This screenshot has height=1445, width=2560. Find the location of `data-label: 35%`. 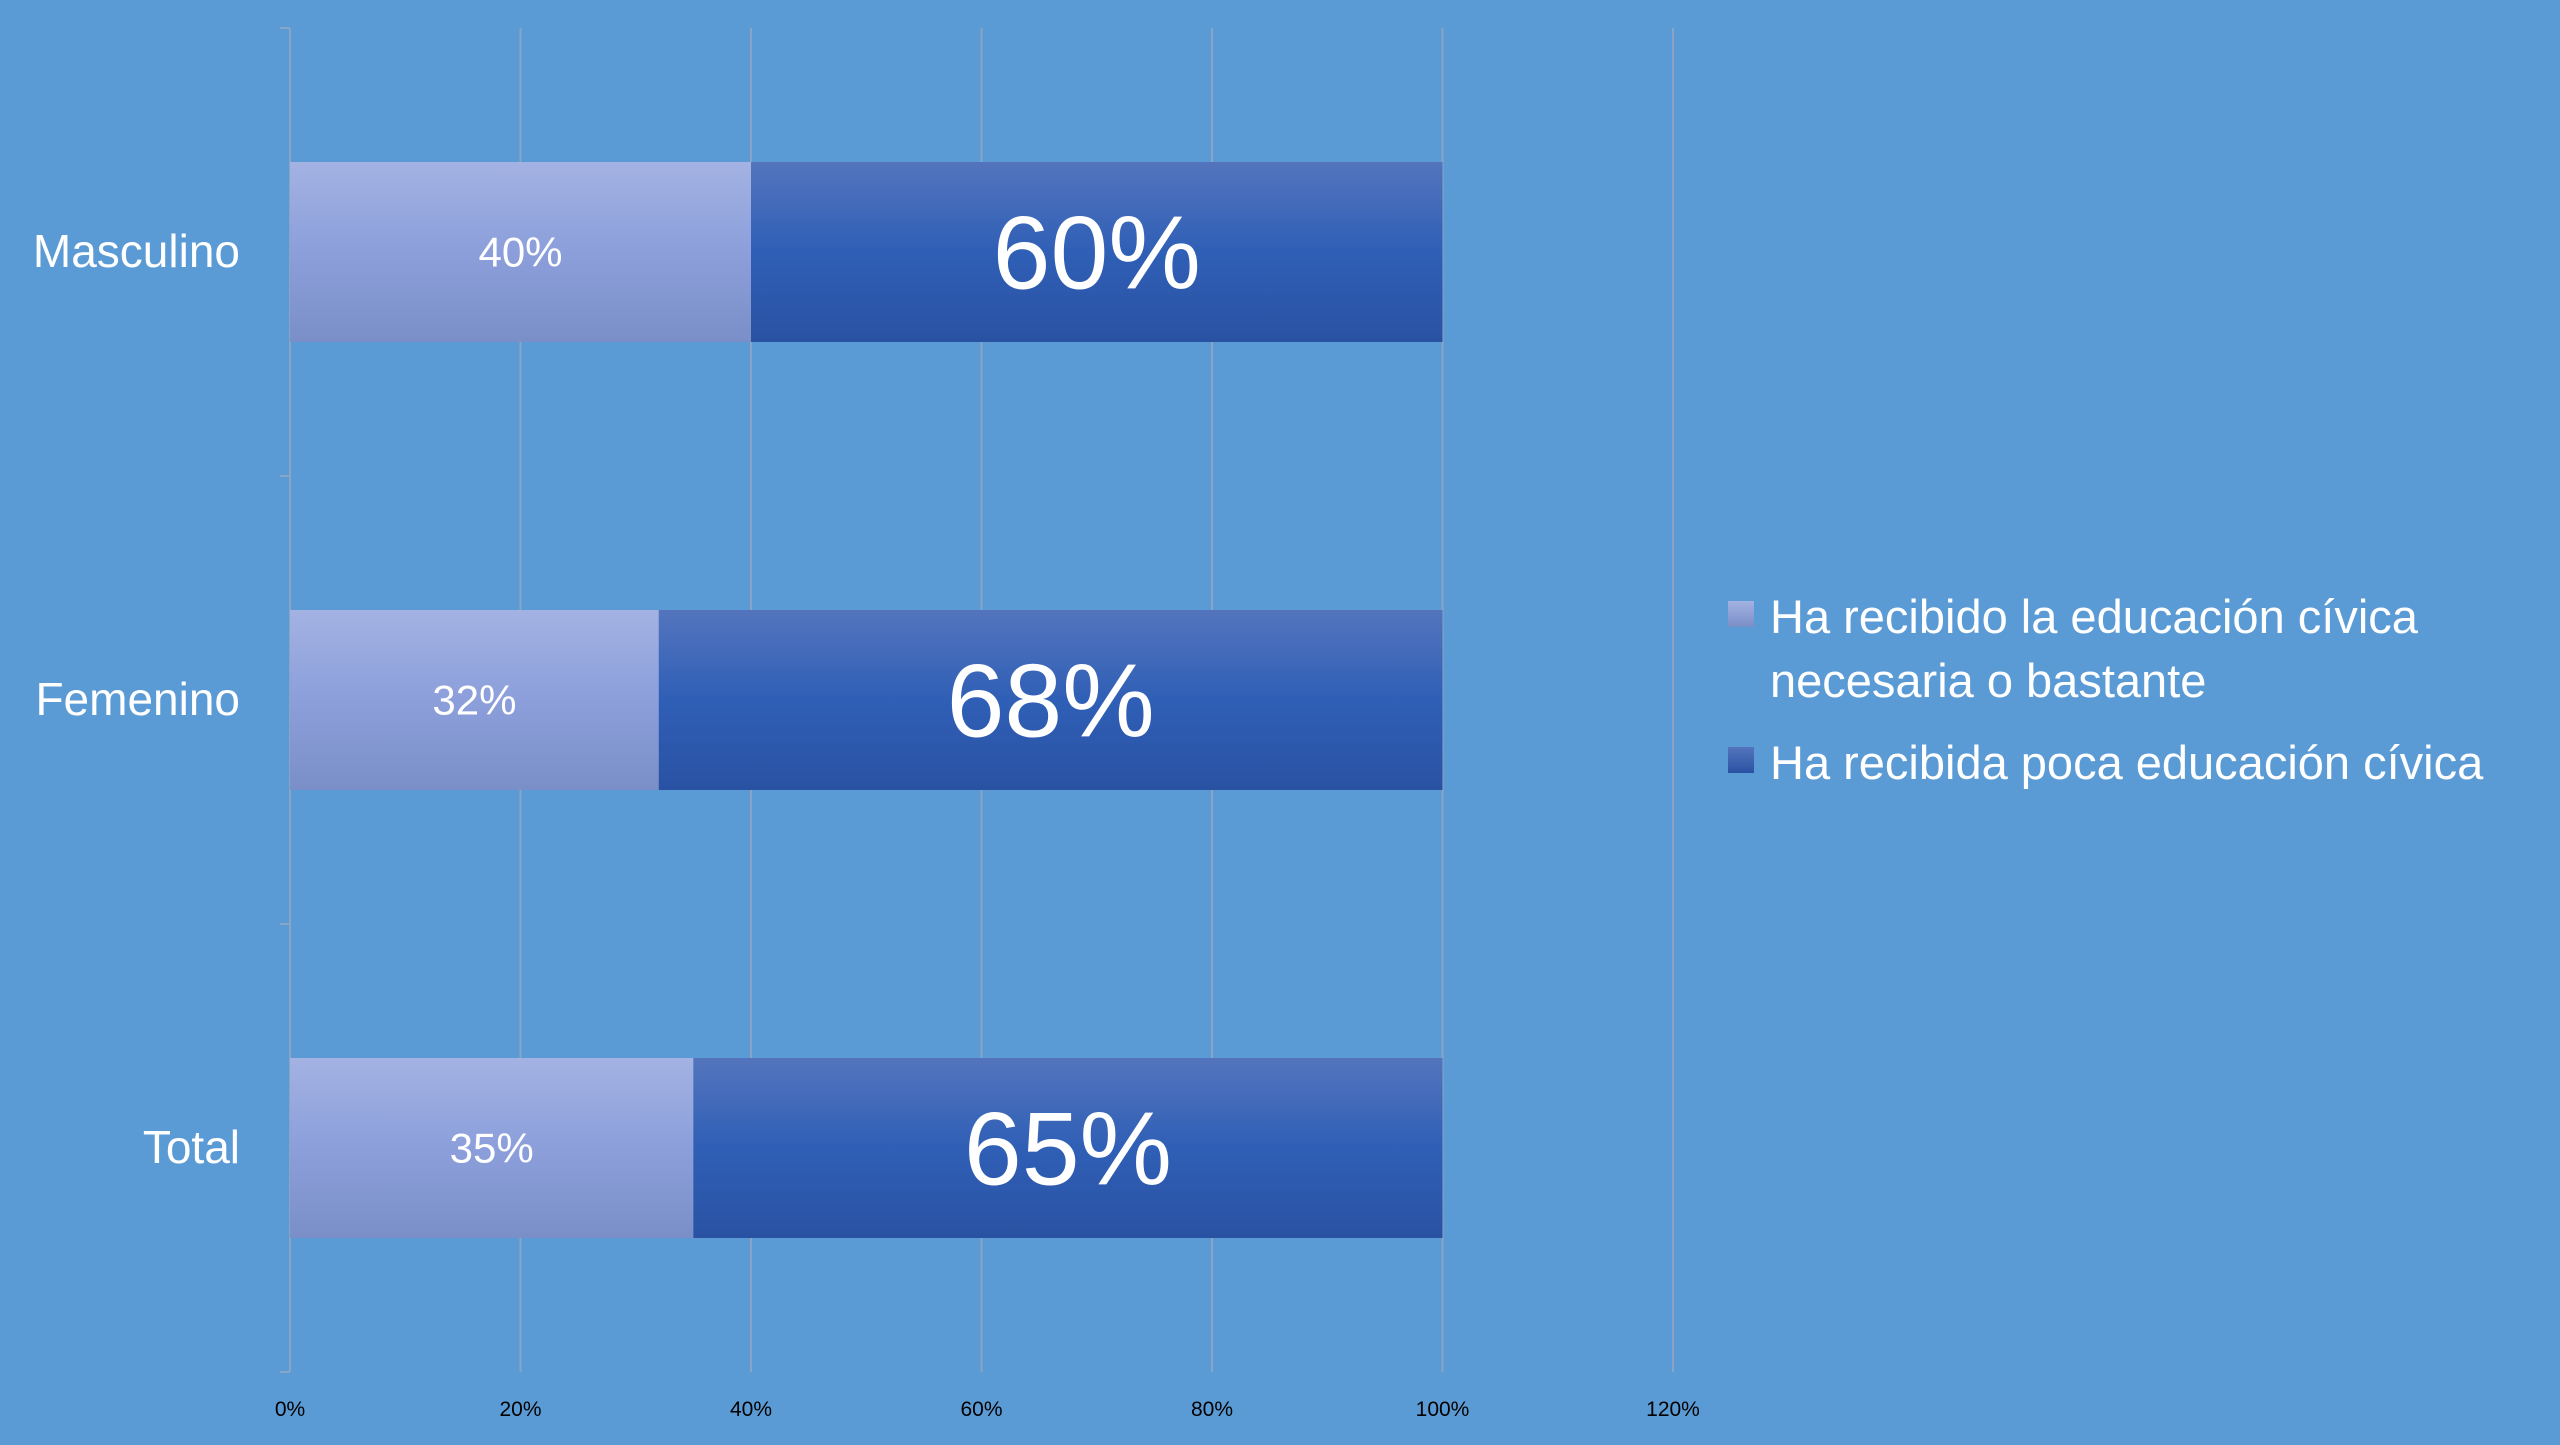

data-label: 35% is located at coordinates (492, 1148).